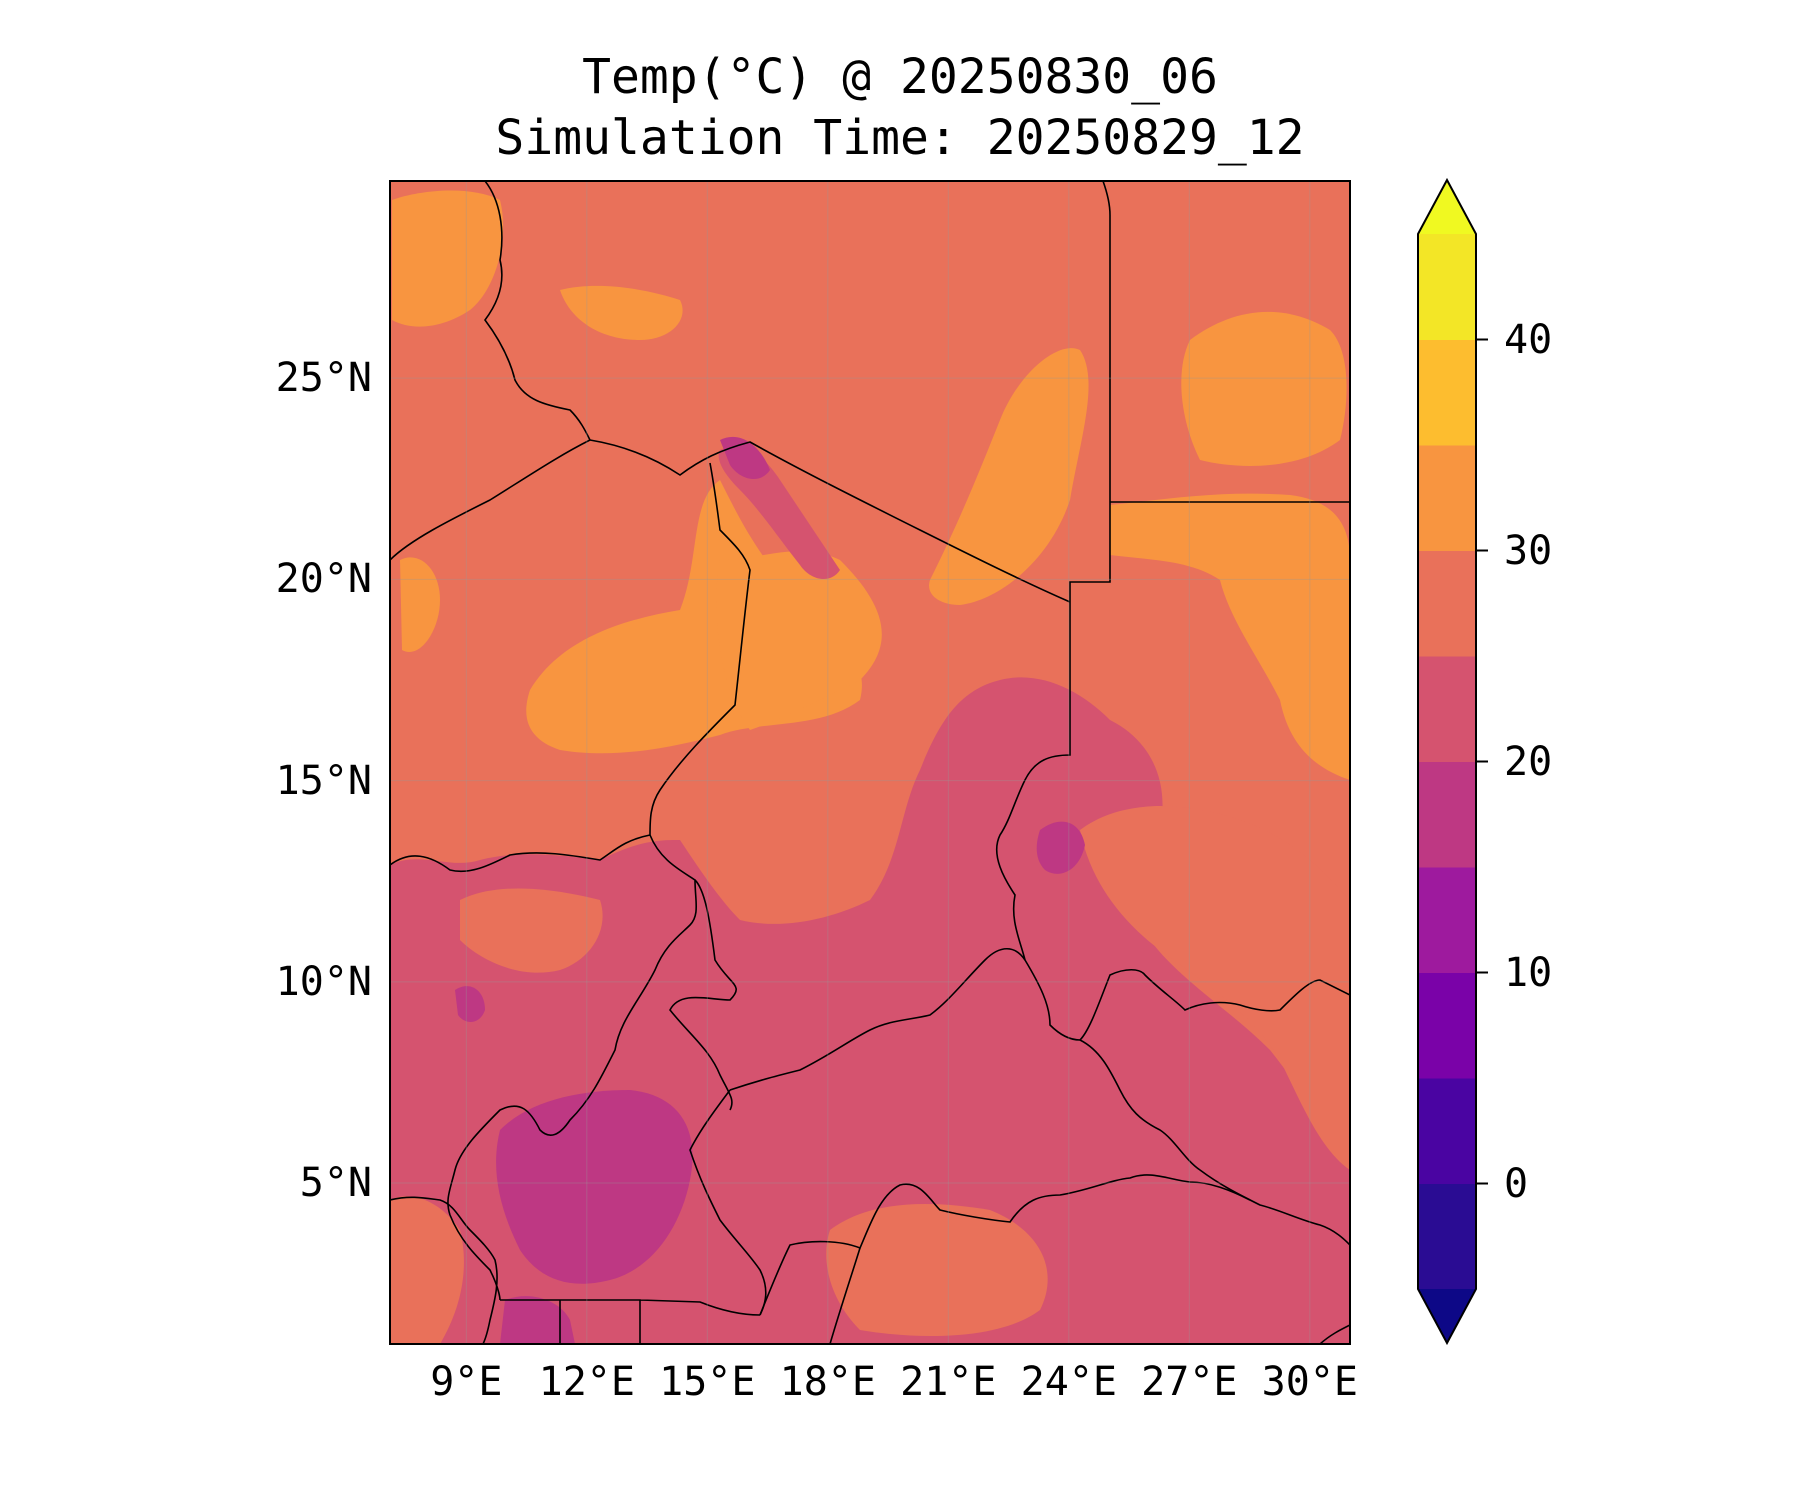  What do you see at coordinates (728, 1202) in the screenshot?
I see `border-cameroon-car` at bounding box center [728, 1202].